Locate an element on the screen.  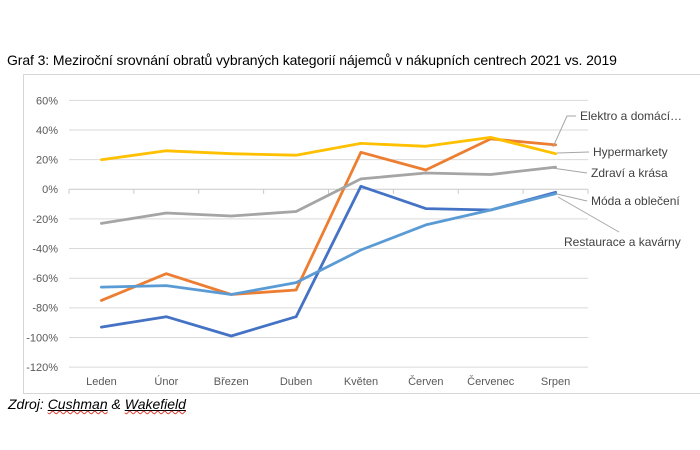
x-axis-label: Leden is located at coordinates (101, 382).